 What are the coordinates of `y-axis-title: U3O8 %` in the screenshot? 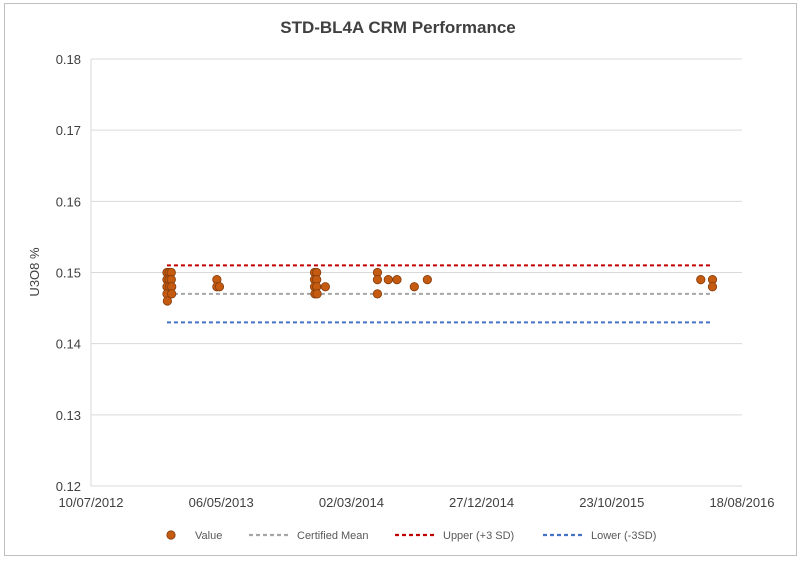 It's located at (34, 272).